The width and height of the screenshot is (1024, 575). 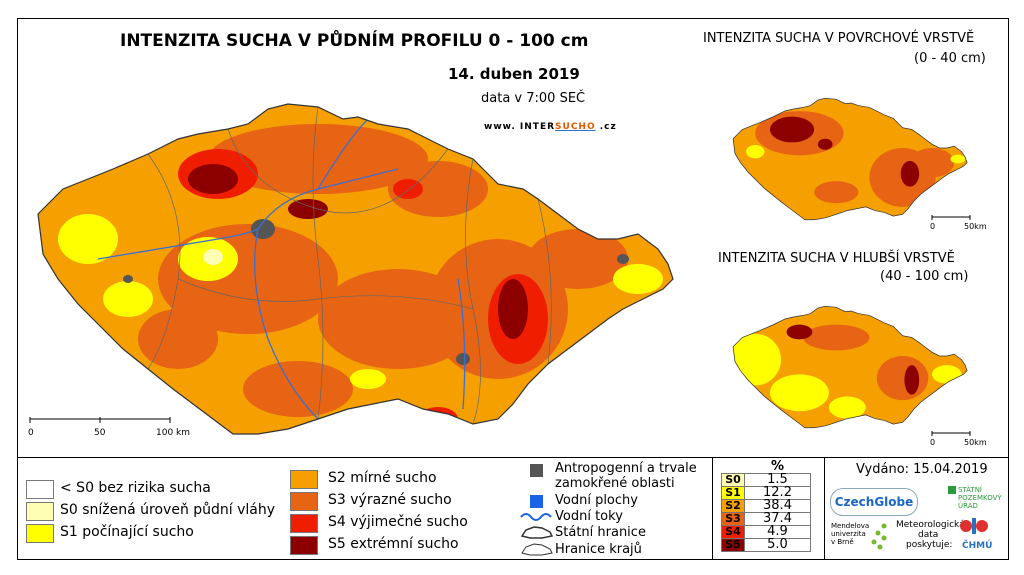 I want to click on swatch-s1, so click(x=40, y=533).